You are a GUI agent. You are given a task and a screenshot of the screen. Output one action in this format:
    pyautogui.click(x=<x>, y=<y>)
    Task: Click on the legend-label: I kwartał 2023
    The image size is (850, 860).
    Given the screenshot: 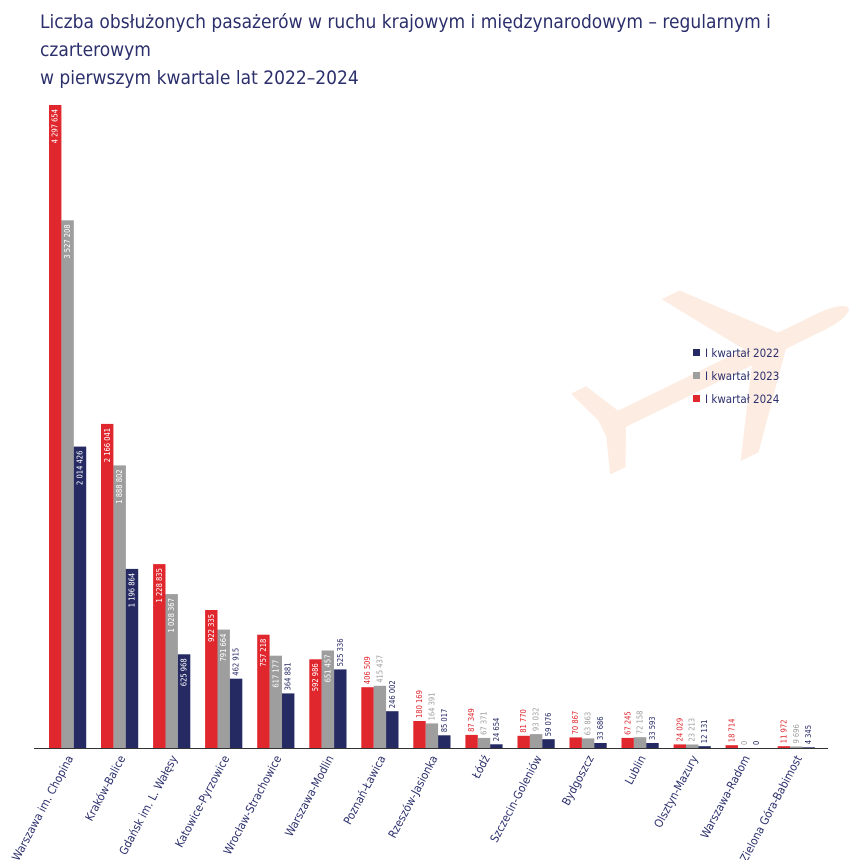 What is the action you would take?
    pyautogui.click(x=742, y=376)
    